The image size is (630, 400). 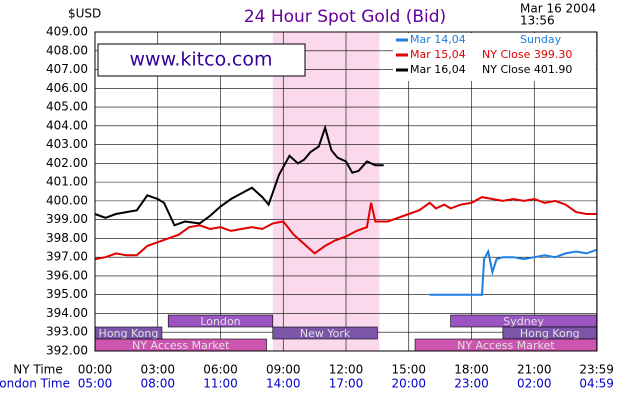 I want to click on x2-tick-label: 20:00, so click(x=408, y=384).